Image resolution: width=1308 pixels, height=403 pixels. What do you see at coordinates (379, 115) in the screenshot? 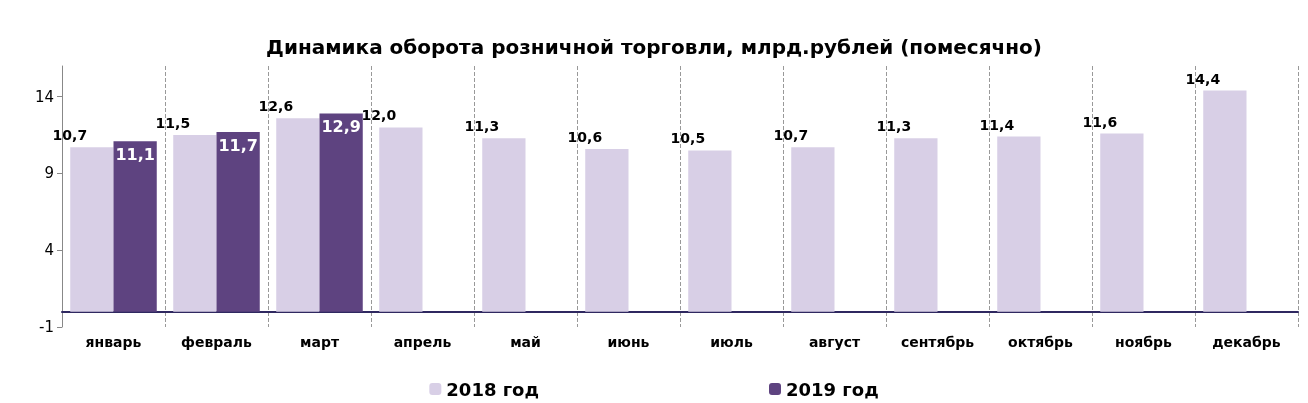
I see `data-label: 12,0` at bounding box center [379, 115].